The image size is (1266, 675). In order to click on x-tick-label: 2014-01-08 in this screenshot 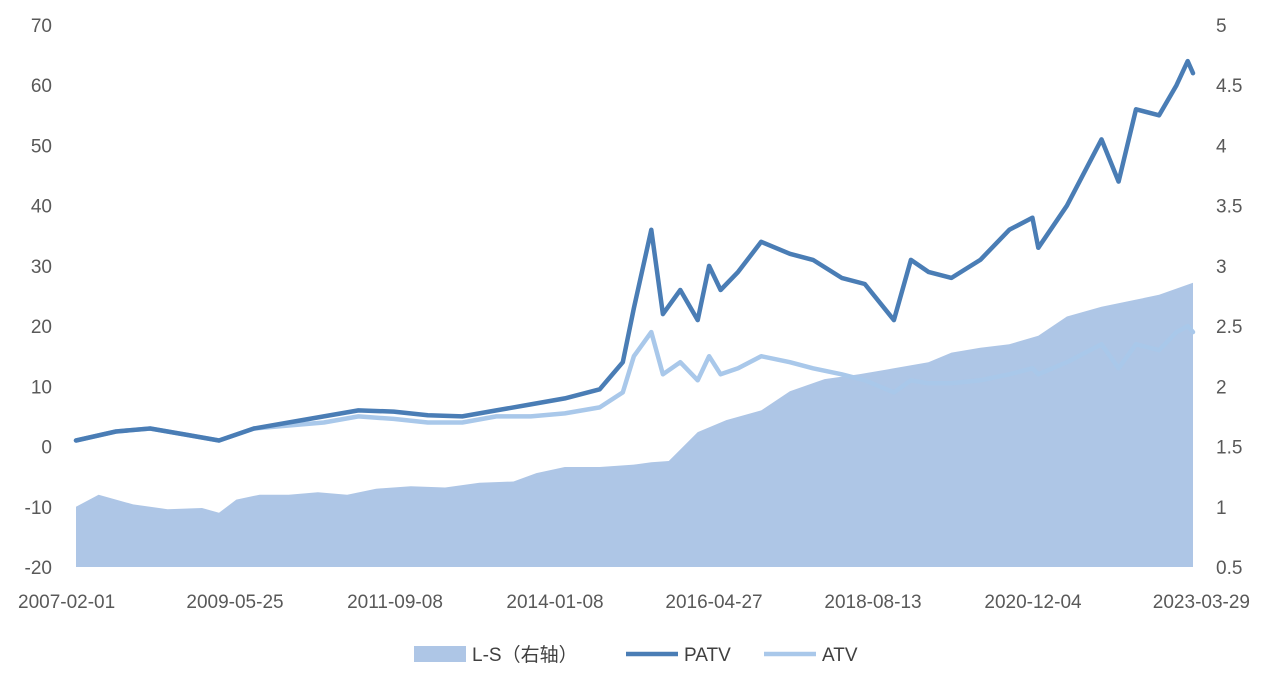, I will do `click(554, 602)`.